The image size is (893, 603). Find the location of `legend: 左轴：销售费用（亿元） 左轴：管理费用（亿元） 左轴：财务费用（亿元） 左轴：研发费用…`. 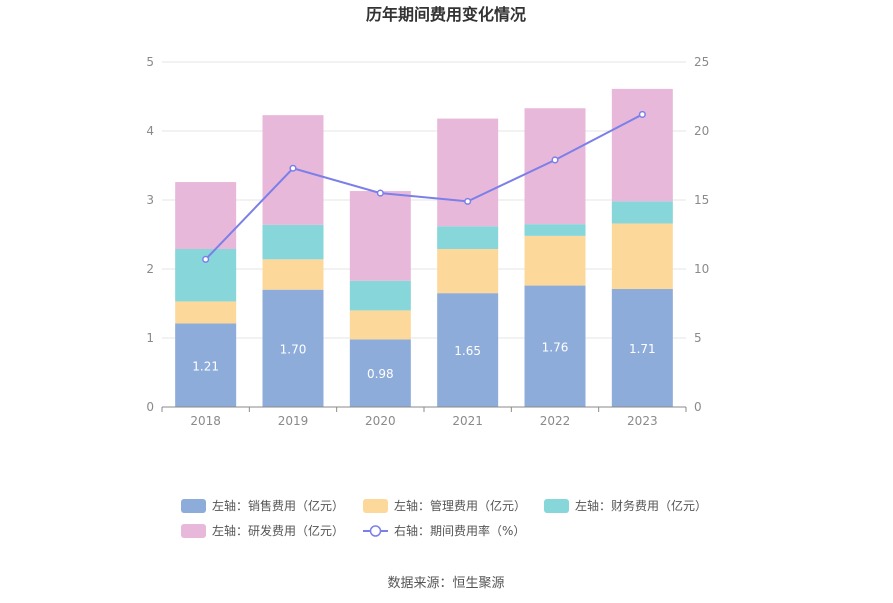

legend: 左轴：销售费用（亿元） 左轴：管理费用（亿元） 左轴：财务费用（亿元） 左轴：研发费用… is located at coordinates (444, 518).